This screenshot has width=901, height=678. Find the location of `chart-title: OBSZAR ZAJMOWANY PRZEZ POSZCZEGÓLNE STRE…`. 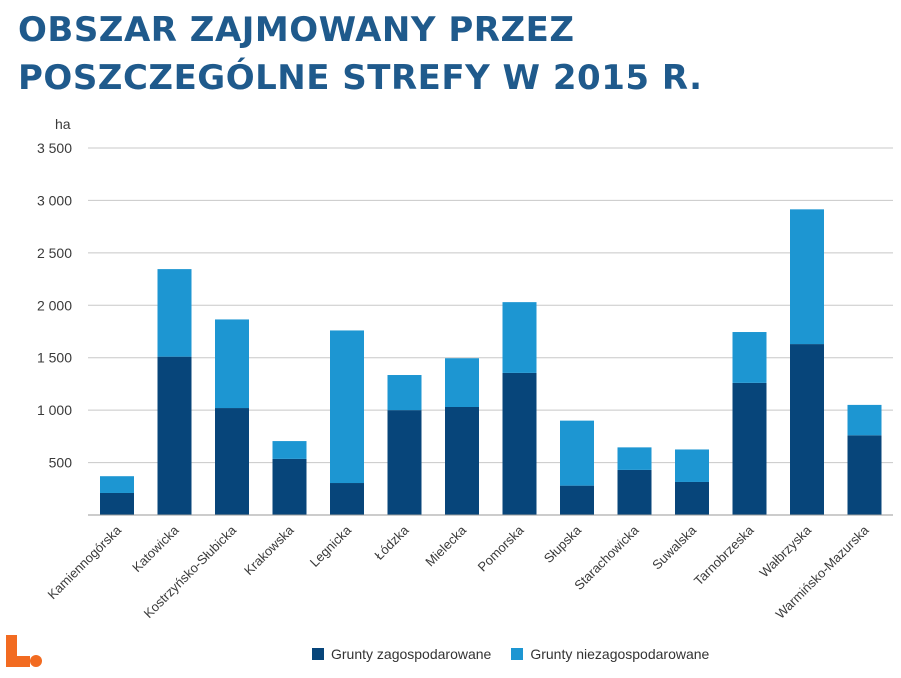

chart-title: OBSZAR ZAJMOWANY PRZEZ POSZCZEGÓLNE STRE… is located at coordinates (360, 54).